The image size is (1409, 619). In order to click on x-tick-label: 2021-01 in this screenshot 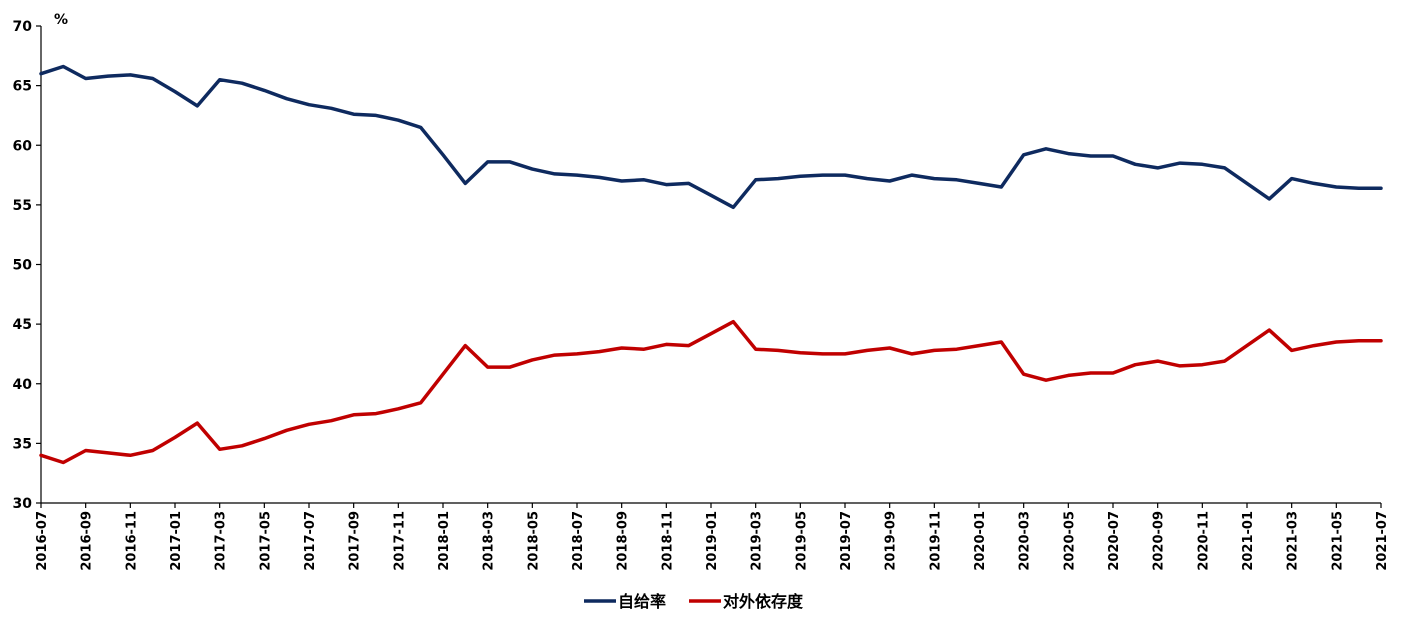, I will do `click(1248, 541)`.